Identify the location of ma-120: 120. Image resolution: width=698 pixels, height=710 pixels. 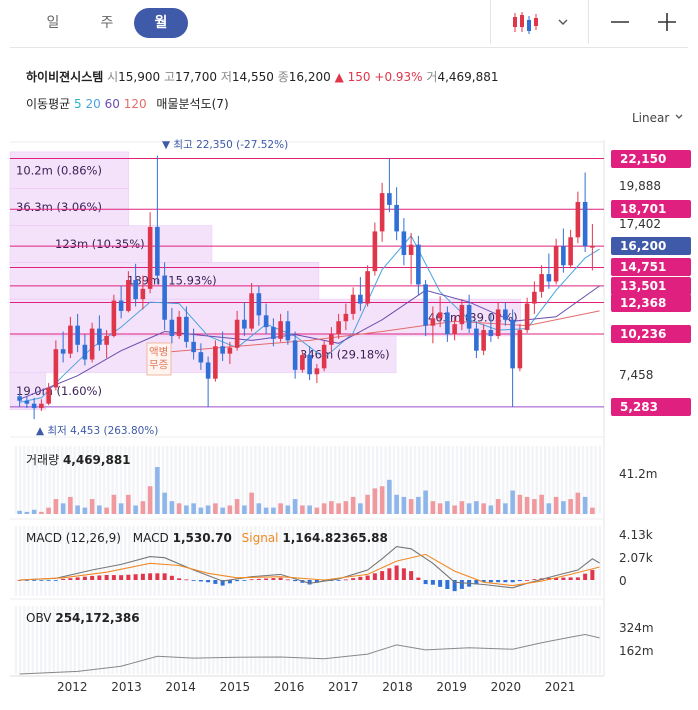
(135, 104).